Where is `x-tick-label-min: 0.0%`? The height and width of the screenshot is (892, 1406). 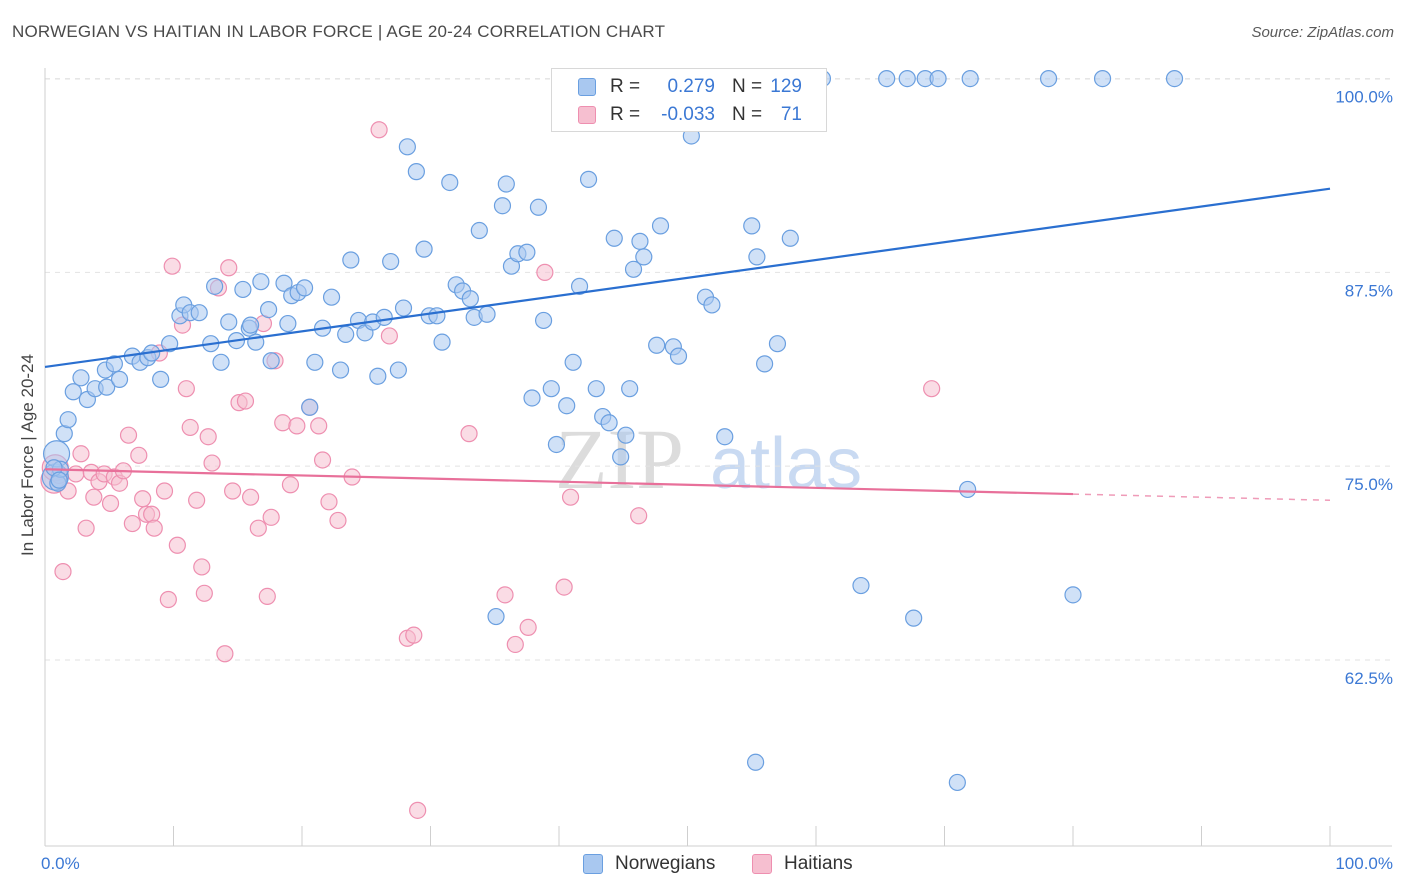 x-tick-label-min: 0.0% is located at coordinates (60, 863).